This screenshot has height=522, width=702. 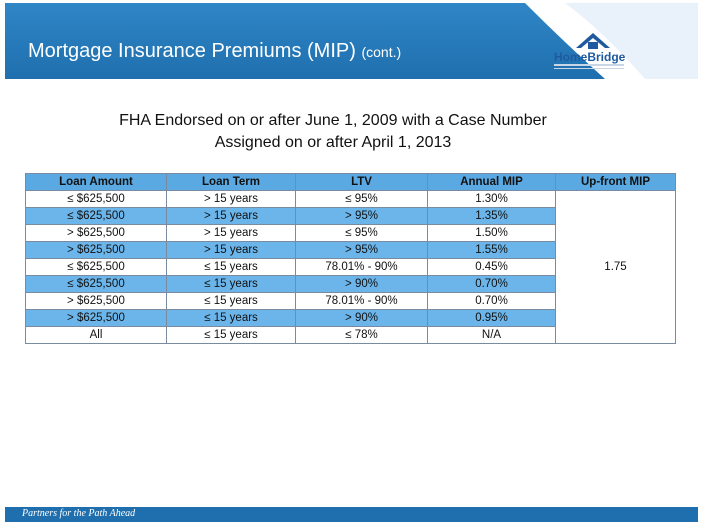 I want to click on annual-mip-cell: 1.35%, so click(x=491, y=216).